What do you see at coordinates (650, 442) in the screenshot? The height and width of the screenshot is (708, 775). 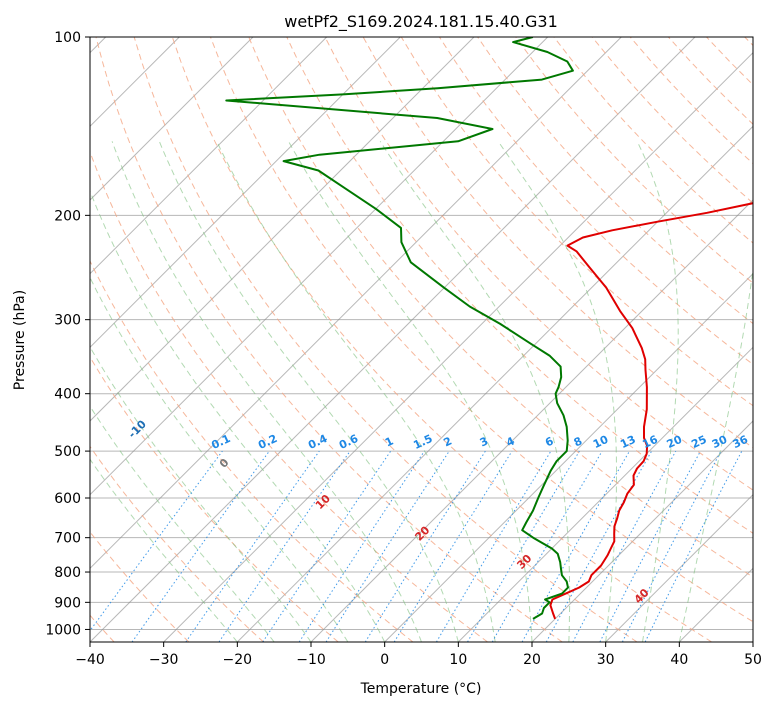 I see `mixing-ratio-label: 16` at bounding box center [650, 442].